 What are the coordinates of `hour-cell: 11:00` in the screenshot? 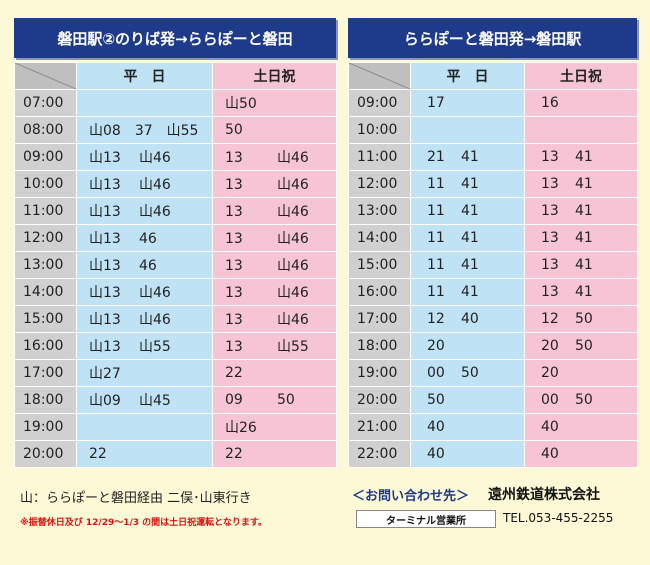 It's located at (45, 211).